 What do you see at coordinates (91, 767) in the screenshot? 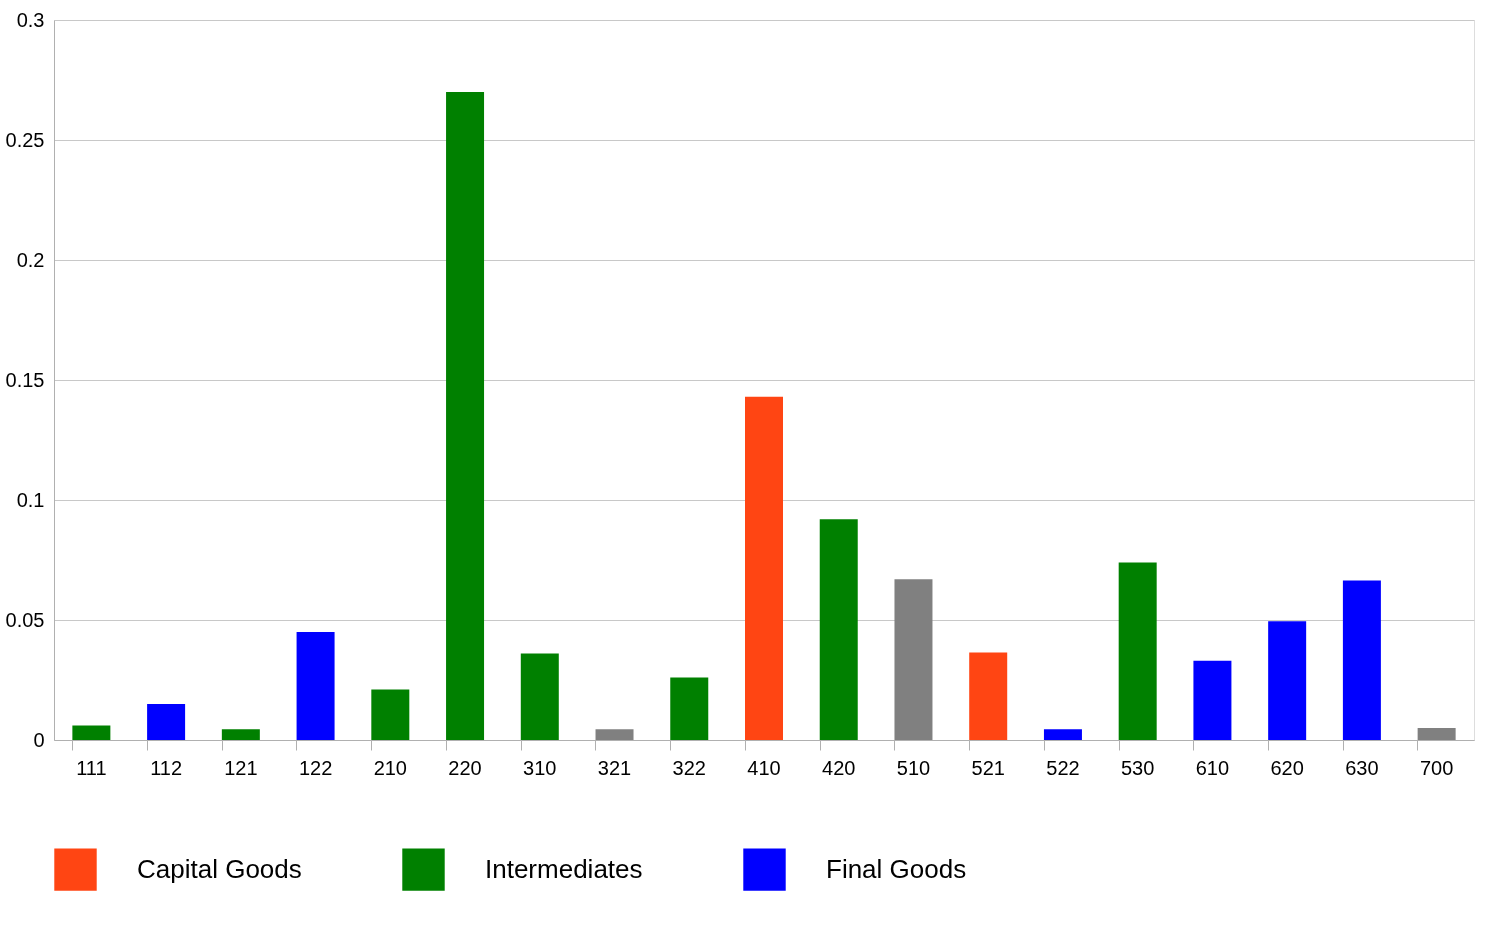
I see `x-tick-label: 111` at bounding box center [91, 767].